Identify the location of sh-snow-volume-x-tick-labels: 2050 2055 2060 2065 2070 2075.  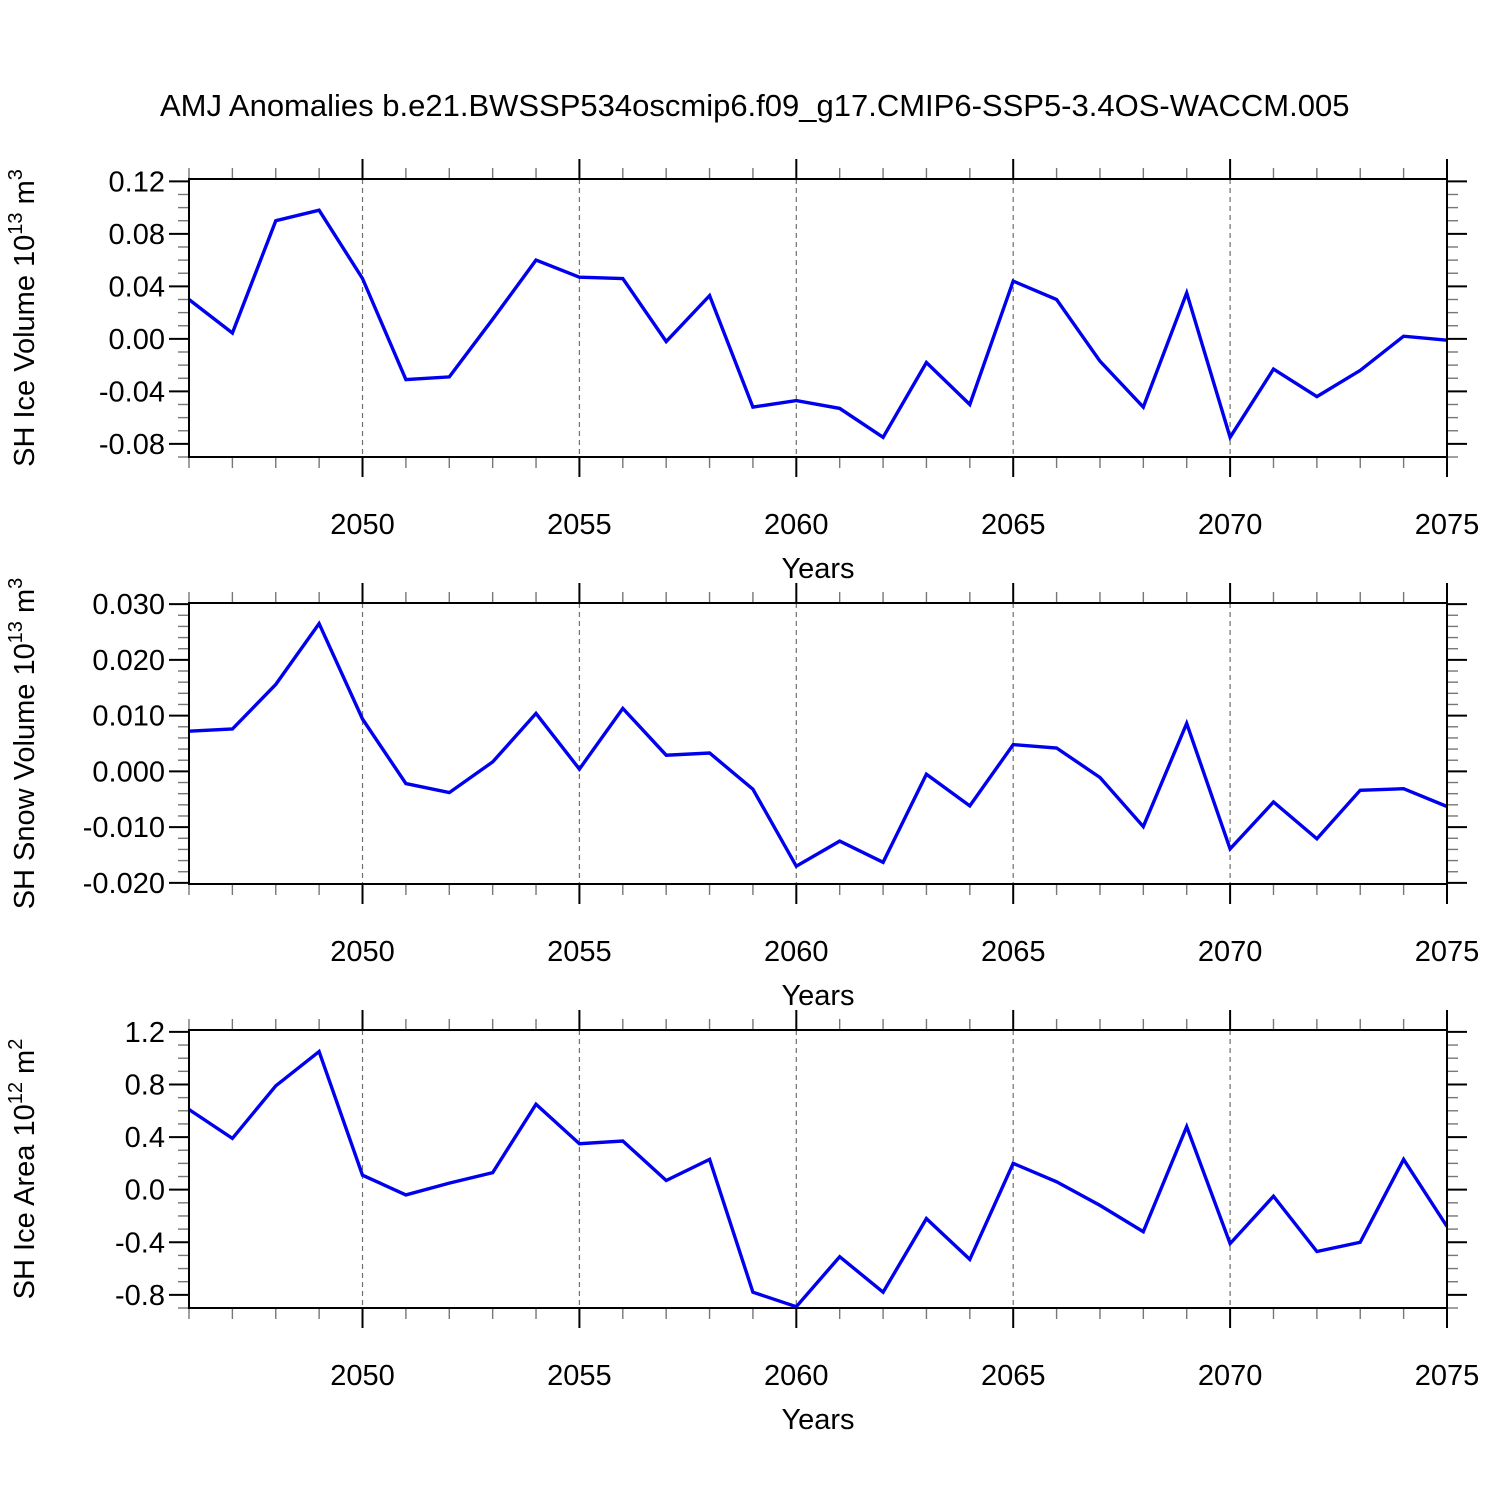
(904, 952).